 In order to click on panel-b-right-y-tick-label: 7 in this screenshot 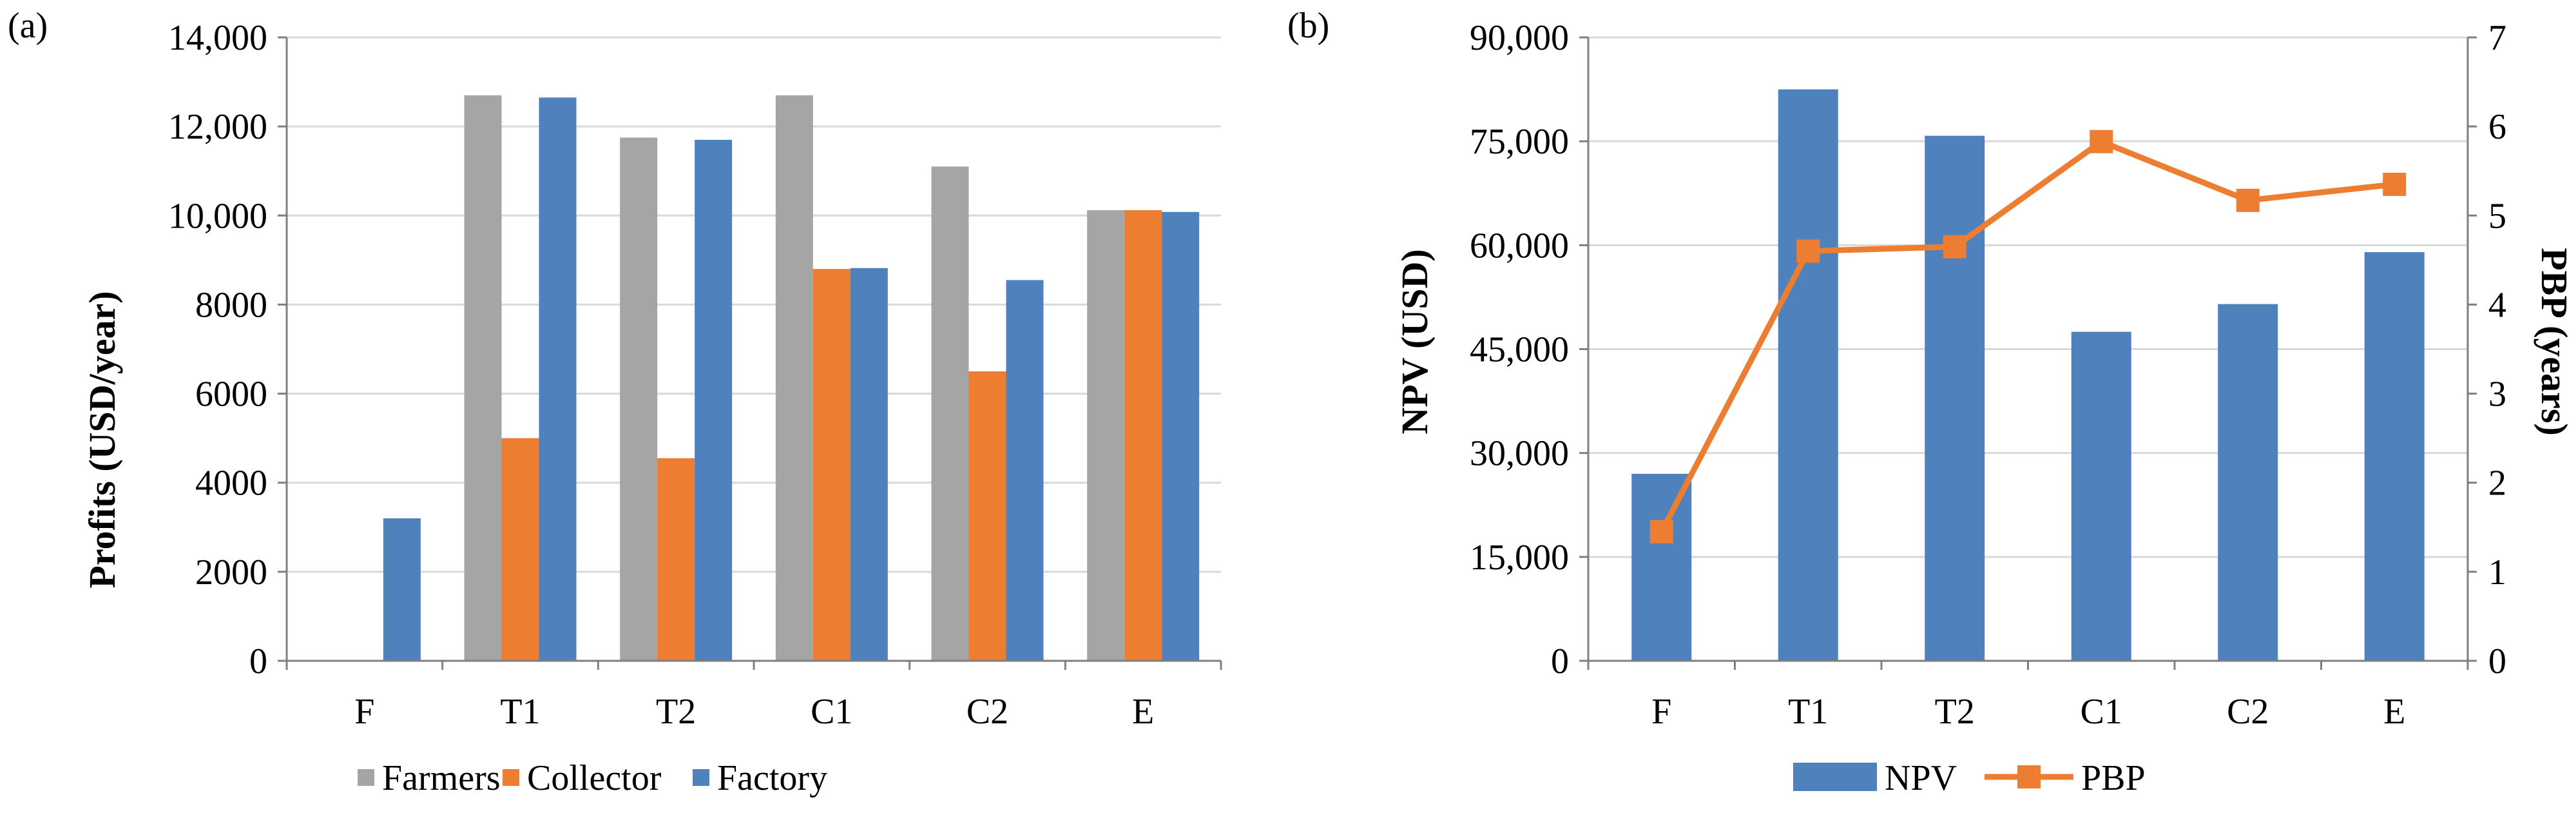, I will do `click(2497, 38)`.